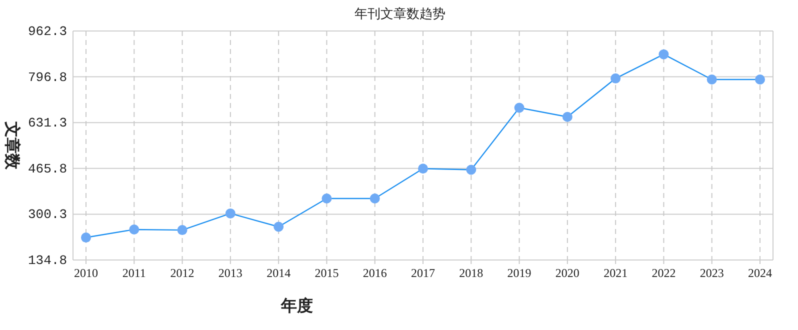  What do you see at coordinates (182, 273) in the screenshot?
I see `x-tick-label: 2012` at bounding box center [182, 273].